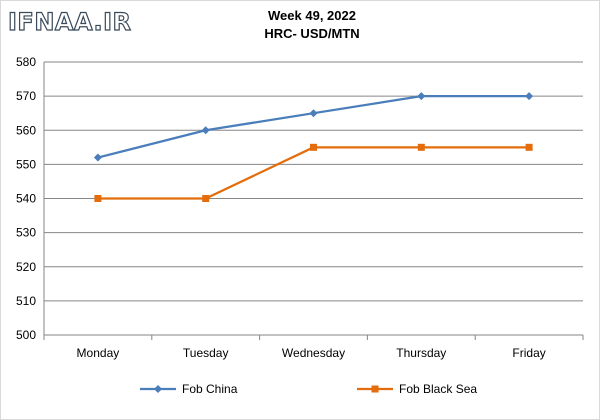  Describe the element at coordinates (210, 389) in the screenshot. I see `legend-label: Fob China` at that location.